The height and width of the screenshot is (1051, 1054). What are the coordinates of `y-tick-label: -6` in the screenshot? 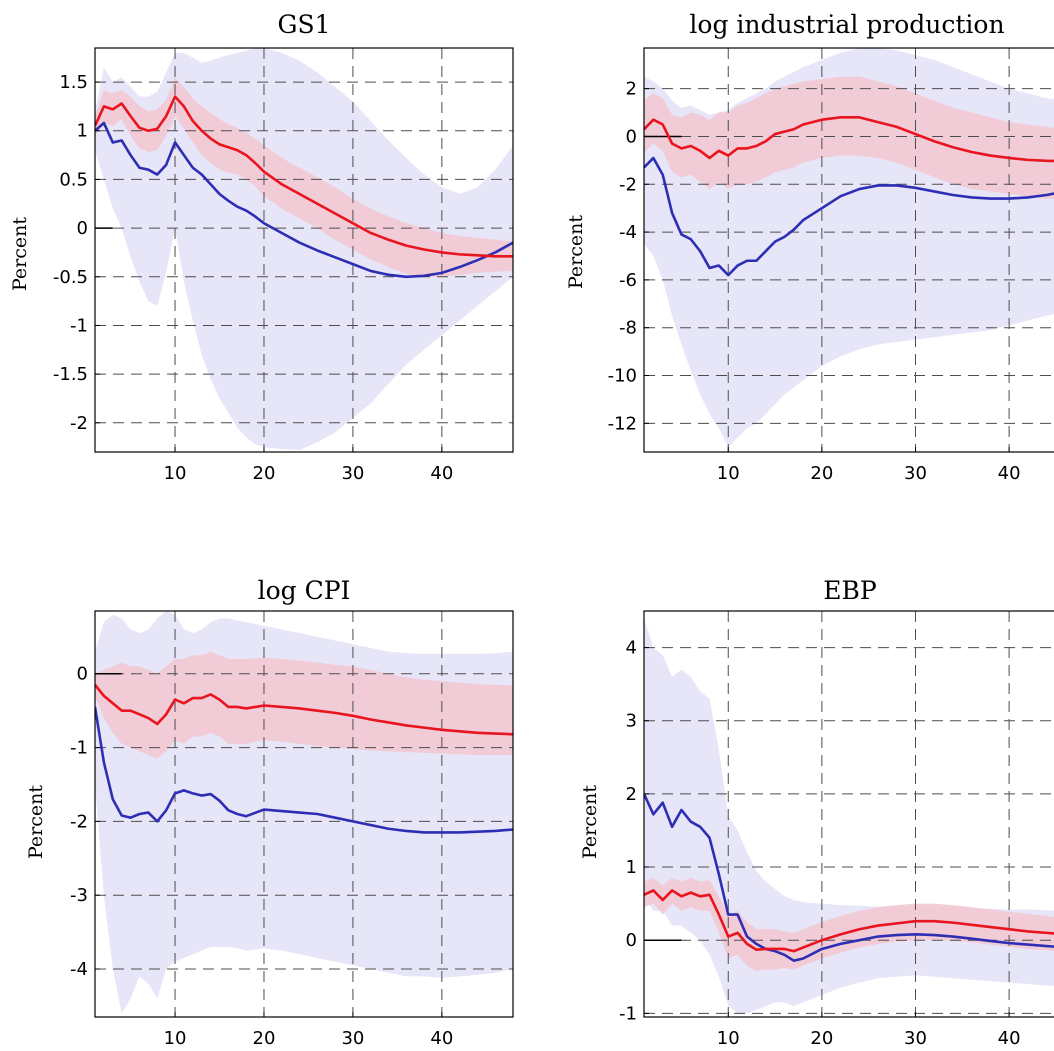 It's located at (628, 280).